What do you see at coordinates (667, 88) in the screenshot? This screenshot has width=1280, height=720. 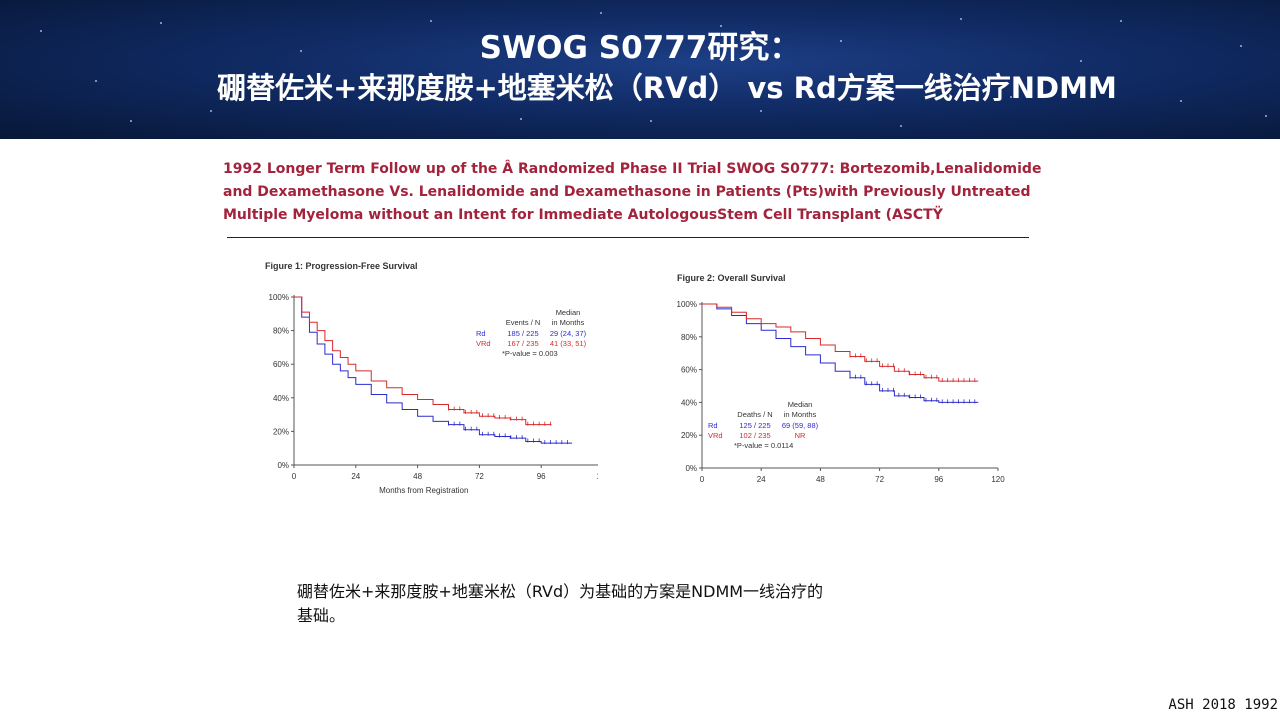 I see `slide-title-line-2: 硼替佐米+来那度胺+地塞米松（RVd） vs Rd方案一线治疗NDMM` at bounding box center [667, 88].